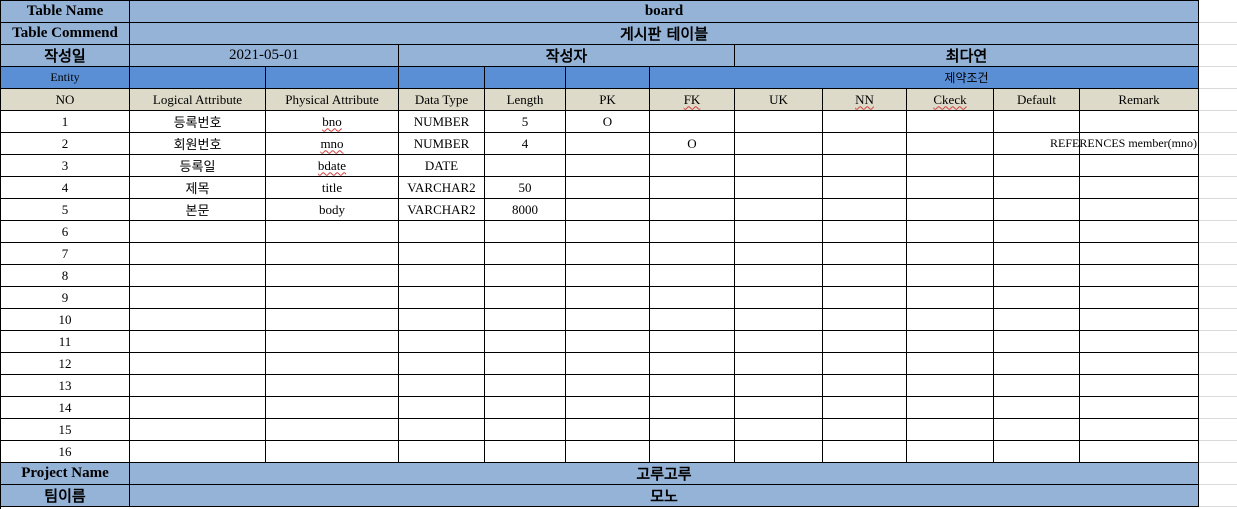 The image size is (1237, 509). Describe the element at coordinates (525, 210) in the screenshot. I see `cell-length: 8000` at that location.